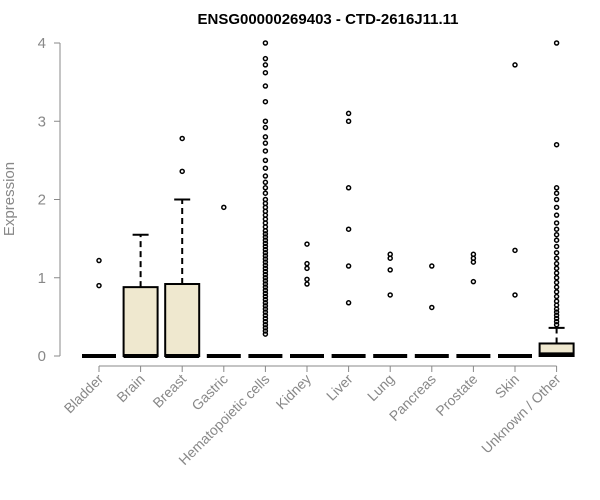 The image size is (600, 500). What do you see at coordinates (42, 43) in the screenshot?
I see `y-tick-label: 4` at bounding box center [42, 43].